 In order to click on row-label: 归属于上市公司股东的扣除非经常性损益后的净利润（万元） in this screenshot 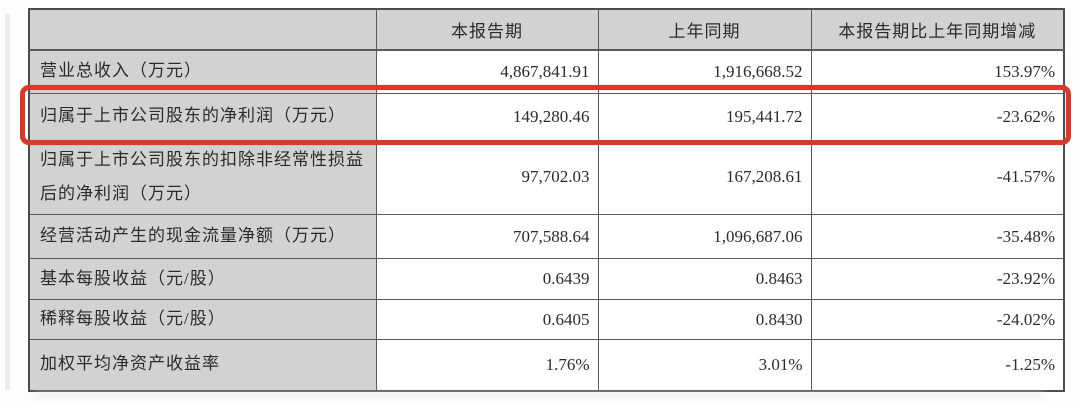, I will do `click(202, 177)`.